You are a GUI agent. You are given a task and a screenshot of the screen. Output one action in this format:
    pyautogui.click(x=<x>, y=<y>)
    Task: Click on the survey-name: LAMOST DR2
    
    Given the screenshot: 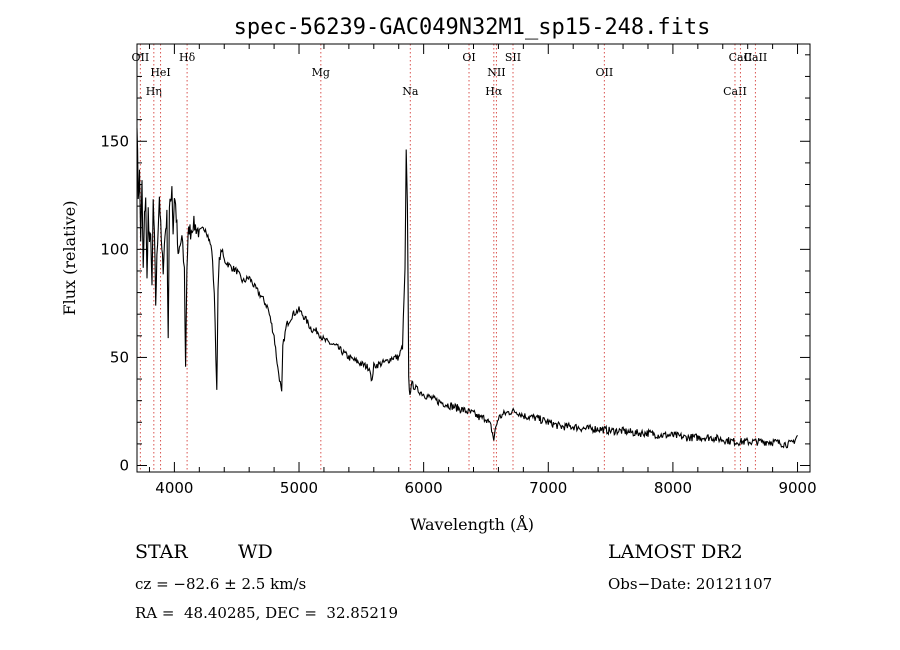 What is the action you would take?
    pyautogui.click(x=675, y=552)
    